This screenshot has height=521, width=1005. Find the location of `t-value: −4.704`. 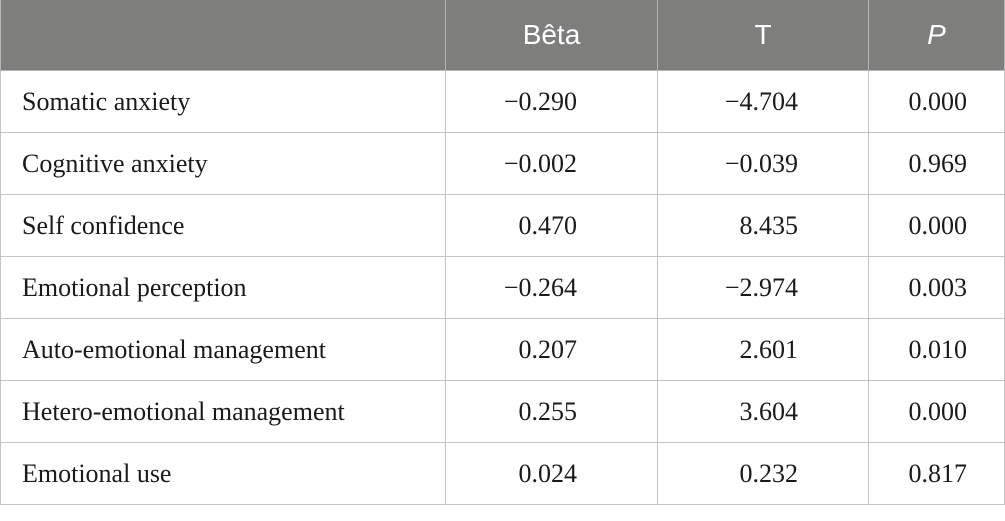

t-value: −4.704 is located at coordinates (763, 101).